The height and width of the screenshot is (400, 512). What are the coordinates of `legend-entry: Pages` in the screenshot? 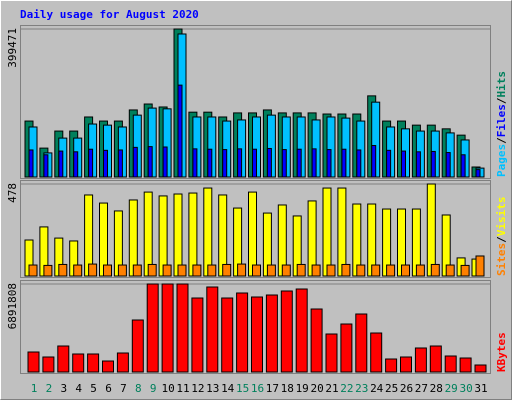 It's located at (501, 160).